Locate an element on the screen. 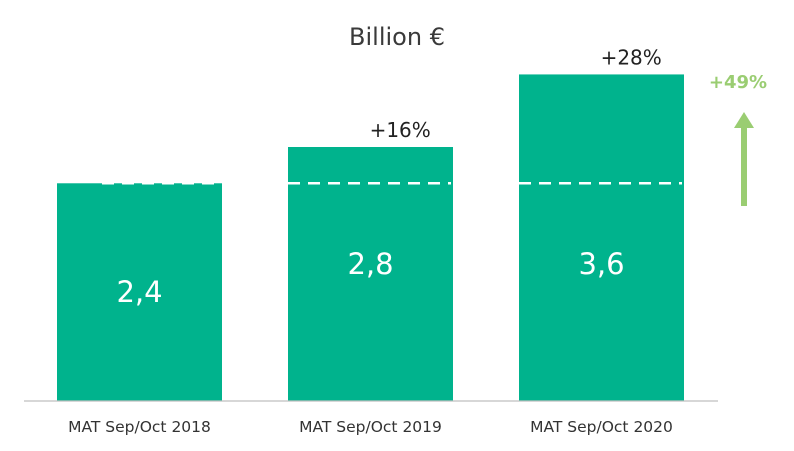  category-label-1: MAT Sep/Oct 2018 is located at coordinates (139, 427).